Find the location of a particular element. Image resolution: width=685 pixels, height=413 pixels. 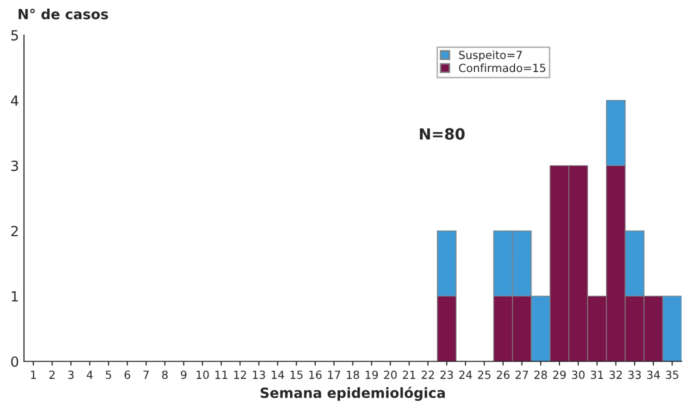

x-tick-label: 25 is located at coordinates (484, 375).